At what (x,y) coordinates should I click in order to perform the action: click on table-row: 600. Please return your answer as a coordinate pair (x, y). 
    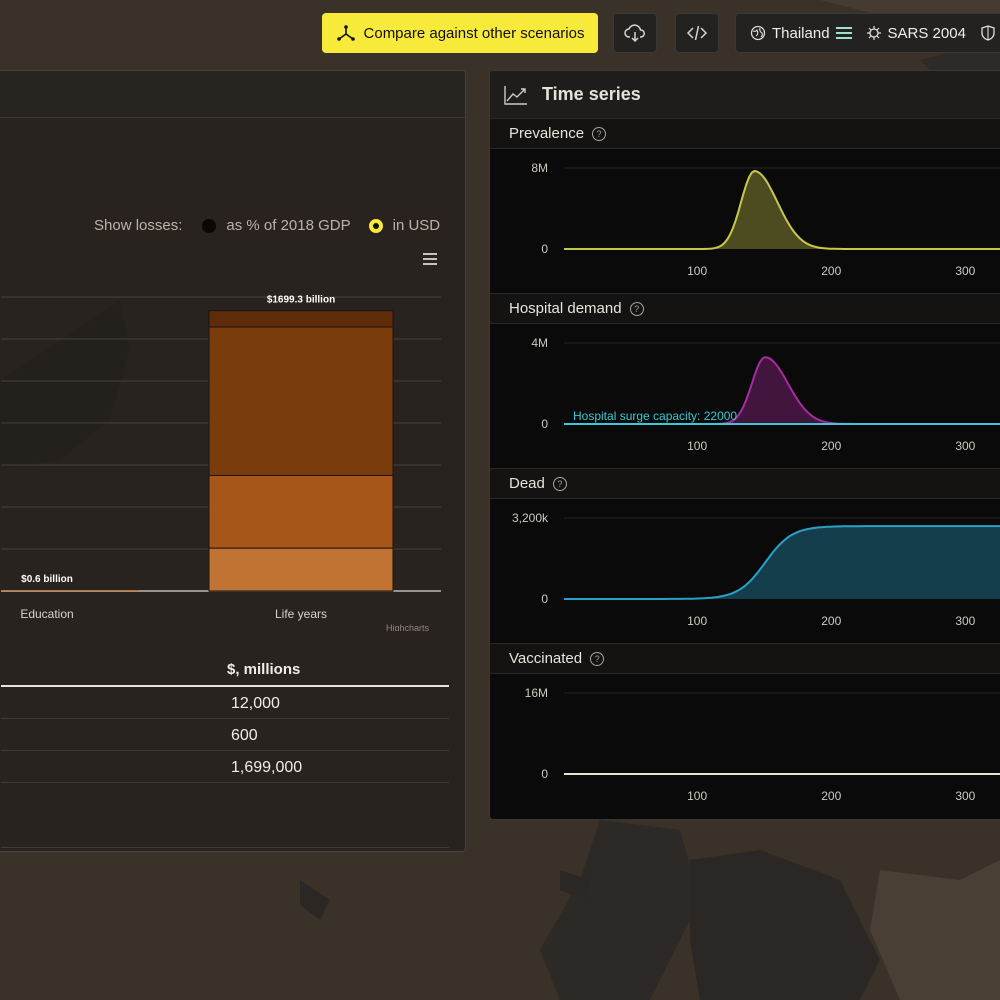
    Looking at the image, I should click on (225, 735).